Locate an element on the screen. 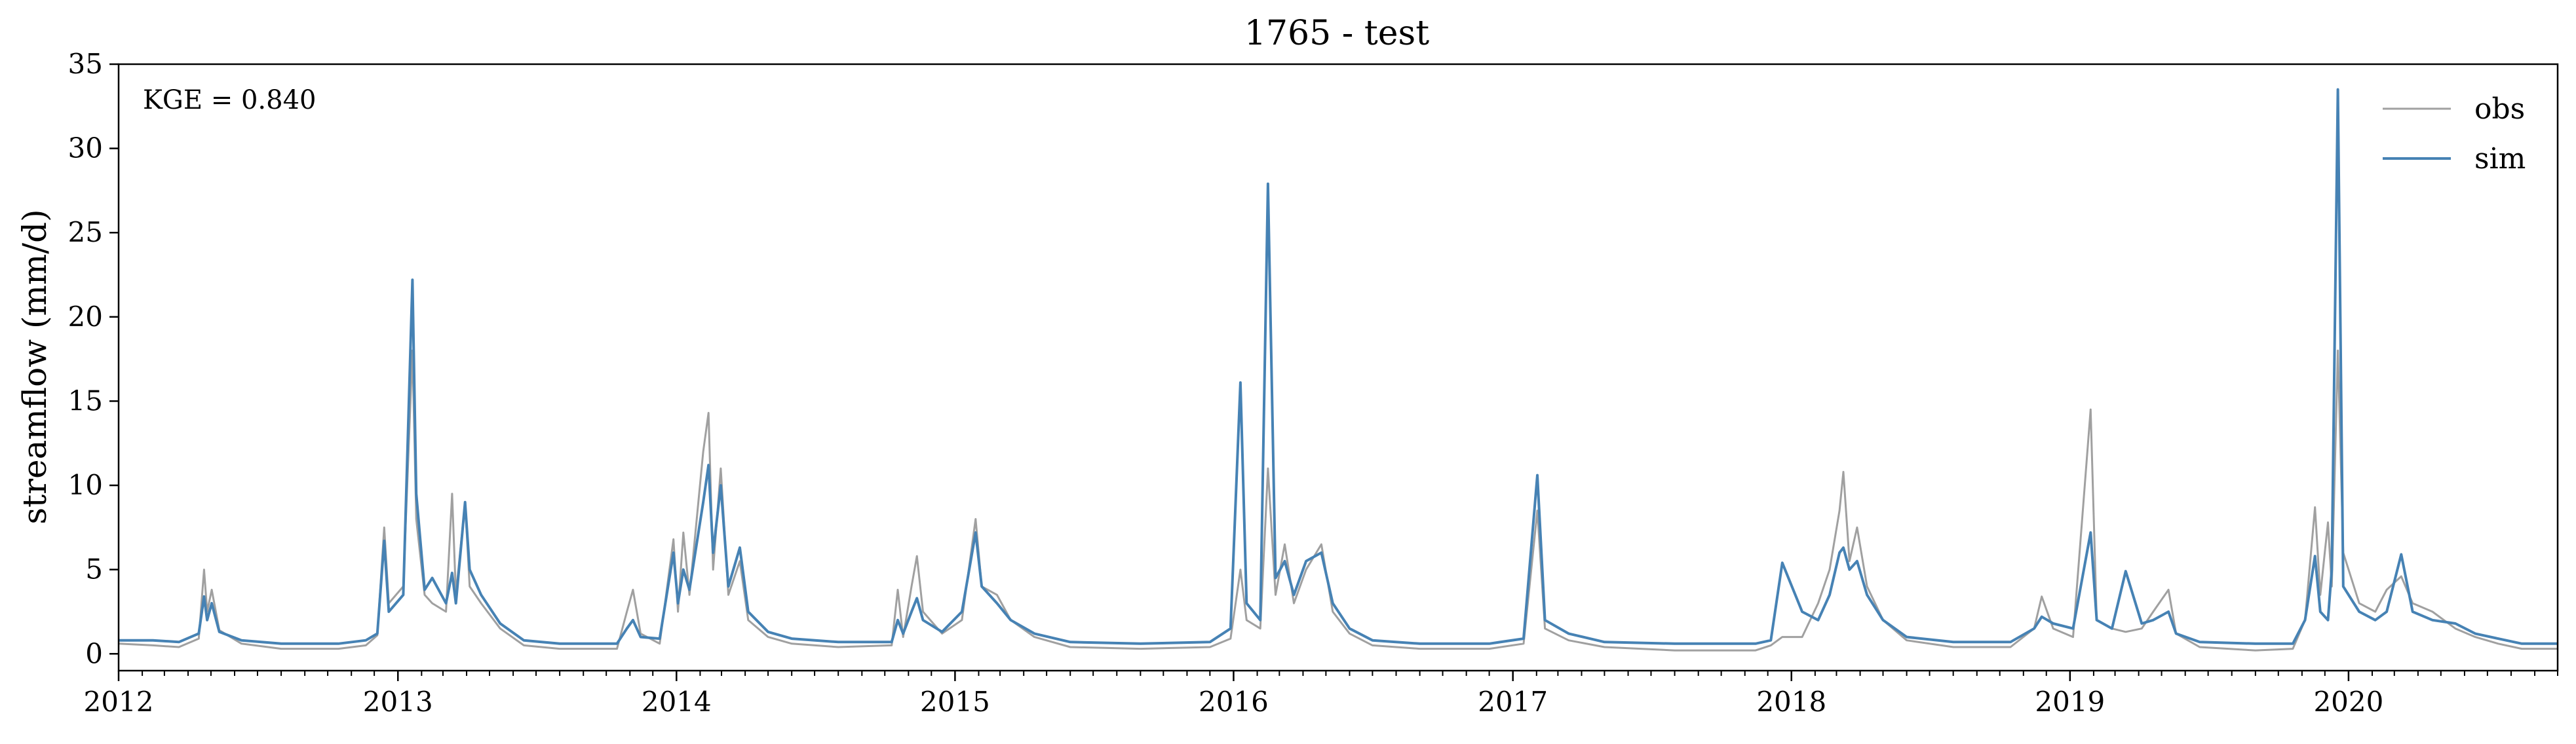  x-tick-label: 2020 is located at coordinates (2348, 702).